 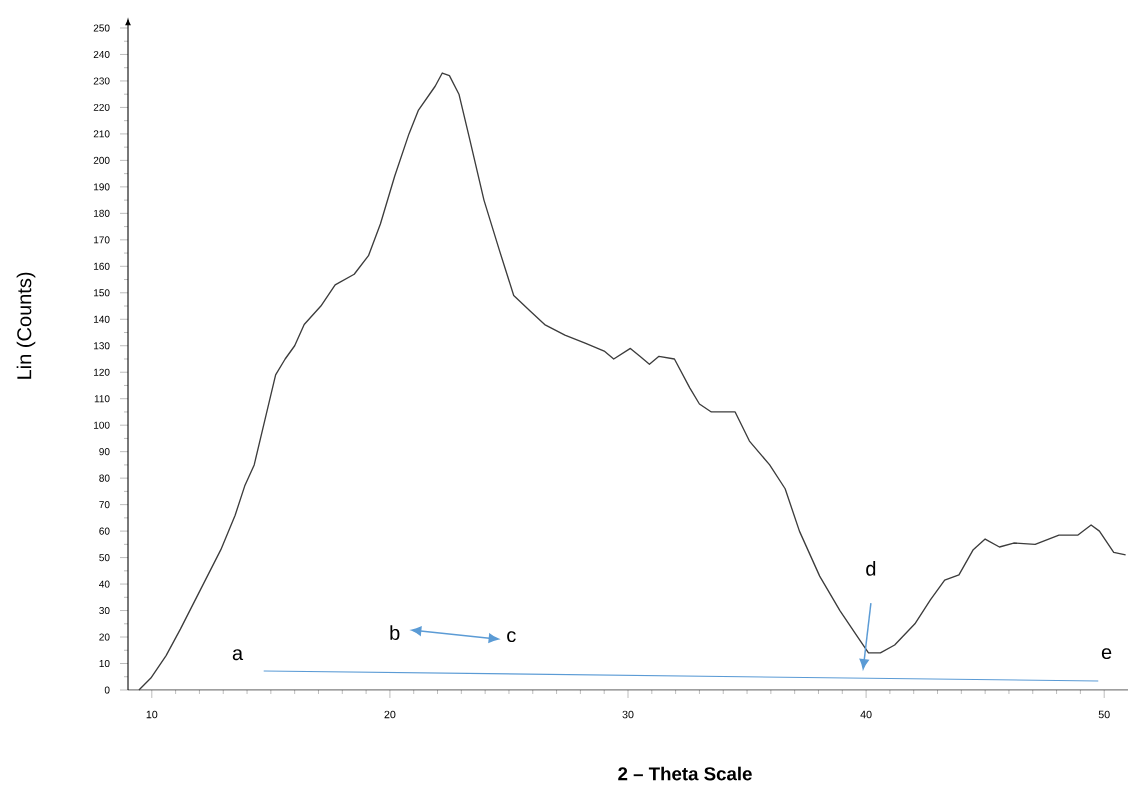 I want to click on y-tick-label: 230, so click(x=101, y=81).